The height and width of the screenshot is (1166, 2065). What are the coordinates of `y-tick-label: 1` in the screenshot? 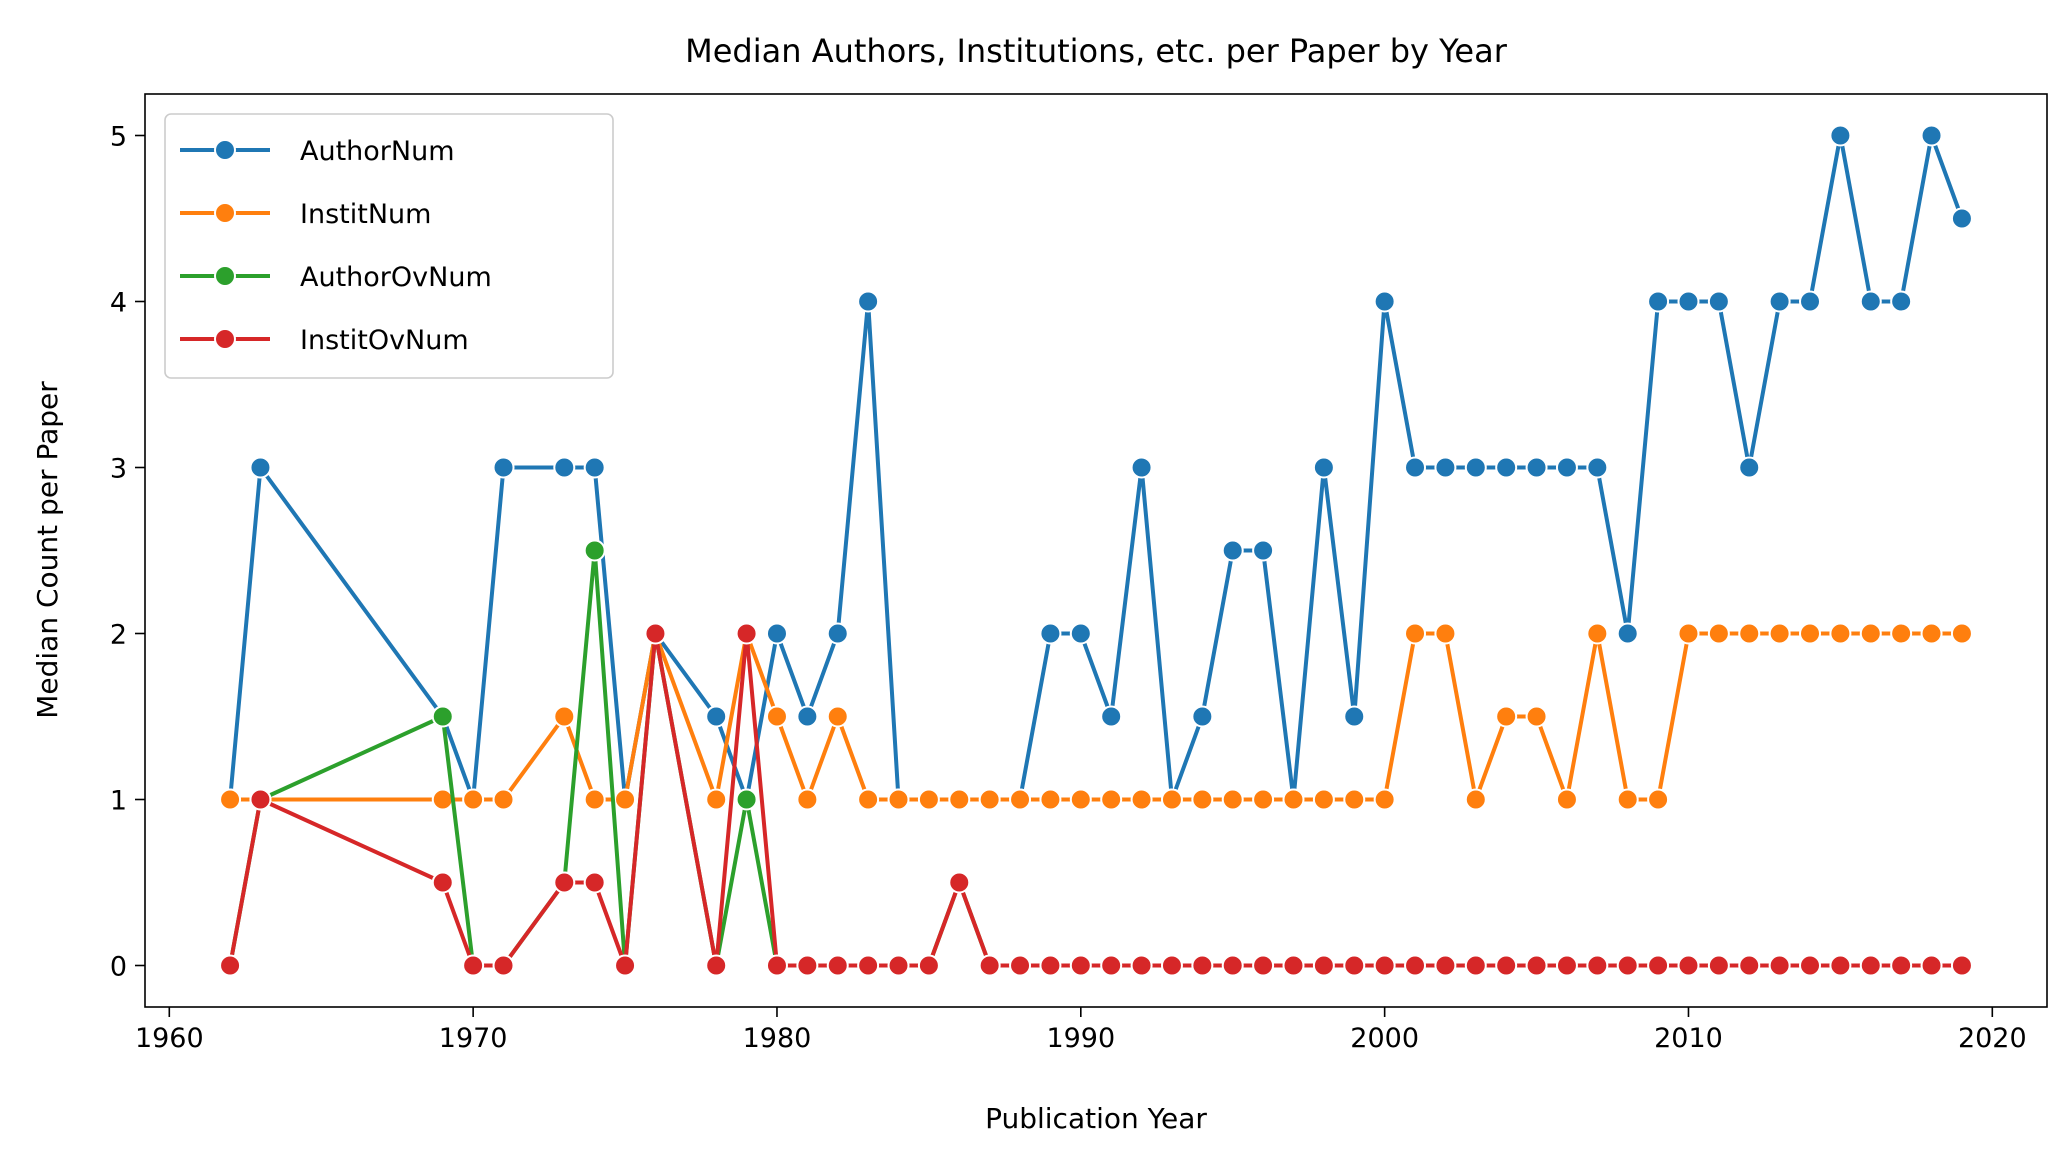 It's located at (118, 801).